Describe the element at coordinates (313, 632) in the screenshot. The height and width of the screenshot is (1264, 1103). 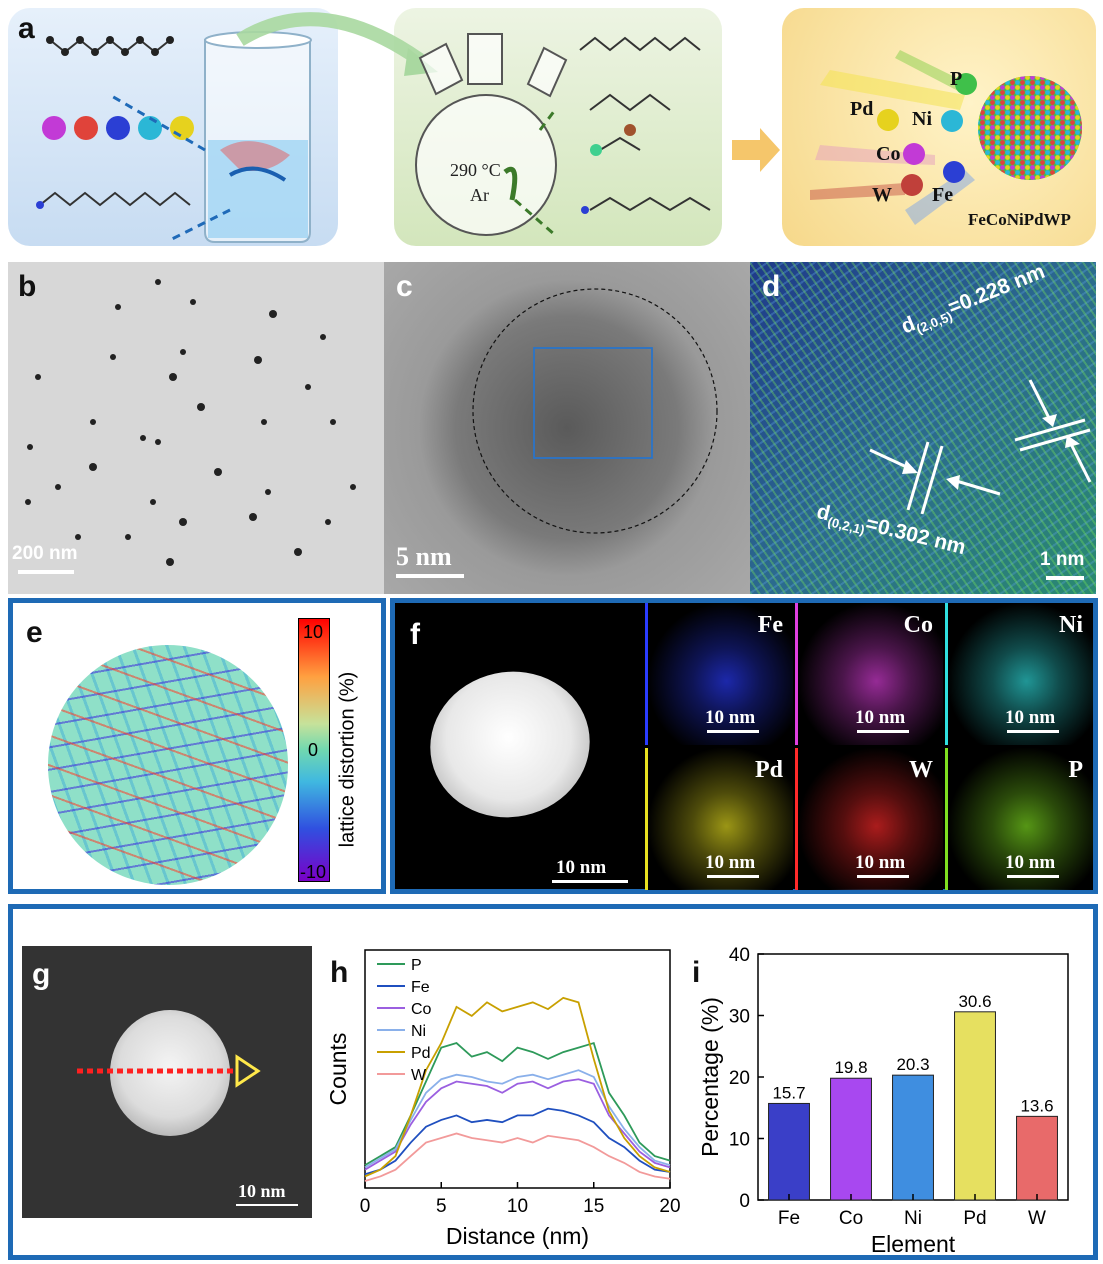
I see `colorbar-max: 10` at that location.